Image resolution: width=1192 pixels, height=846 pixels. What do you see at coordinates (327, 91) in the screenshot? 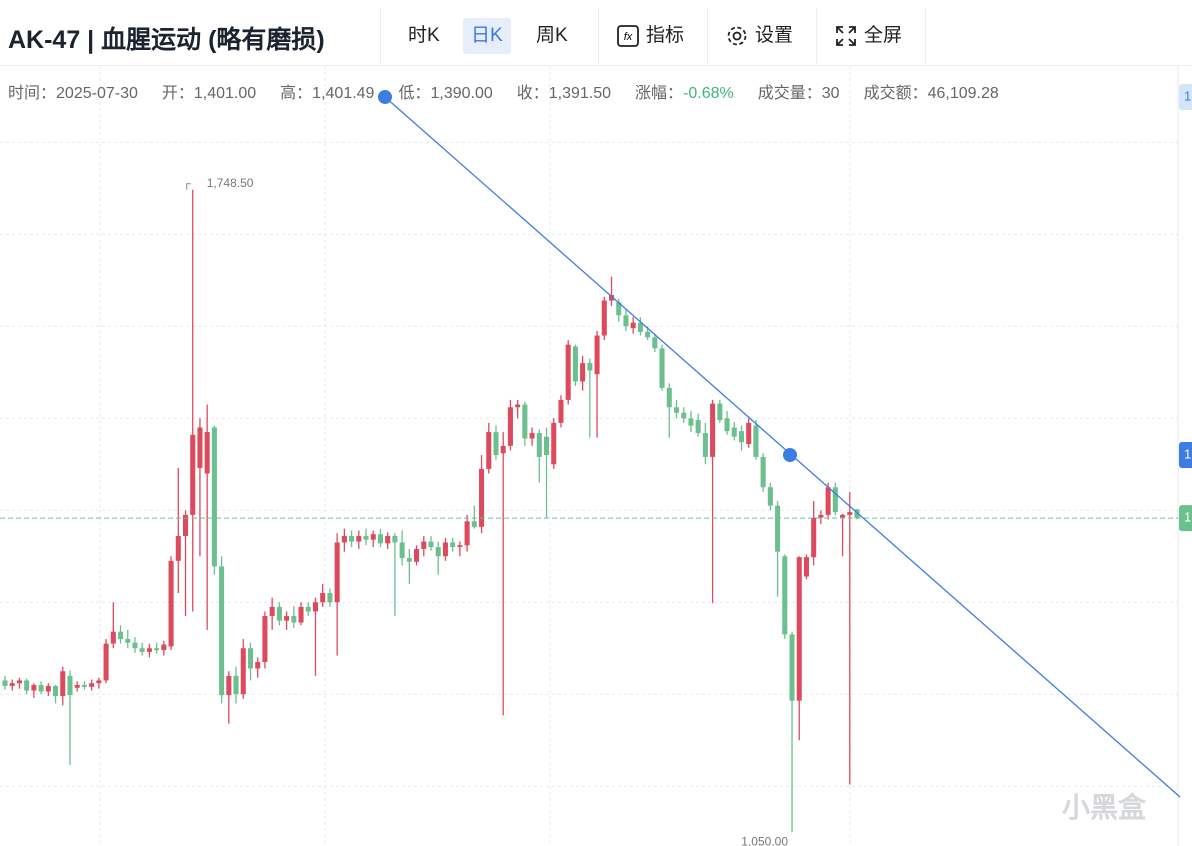
I see `info-item: 高：1,401.49` at bounding box center [327, 91].